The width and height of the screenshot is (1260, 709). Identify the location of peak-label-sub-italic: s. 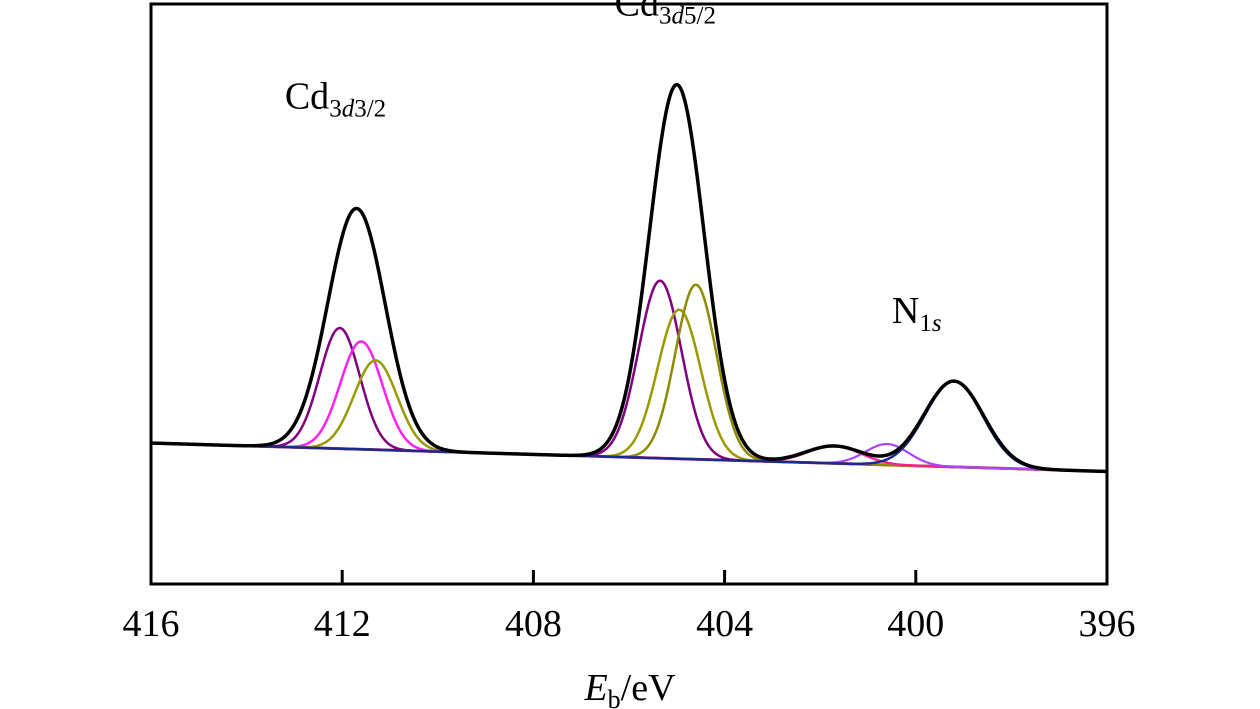
(937, 323).